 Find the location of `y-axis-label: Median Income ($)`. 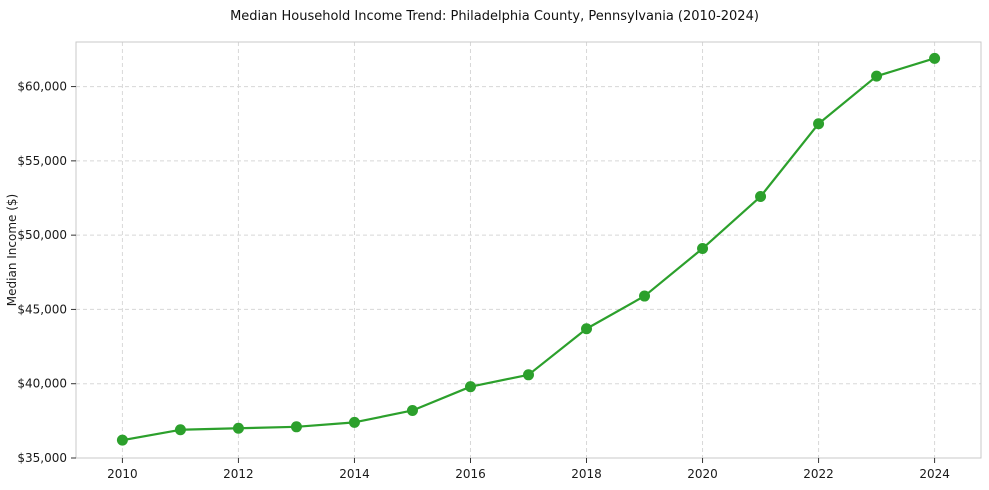

y-axis-label: Median Income ($) is located at coordinates (12, 250).